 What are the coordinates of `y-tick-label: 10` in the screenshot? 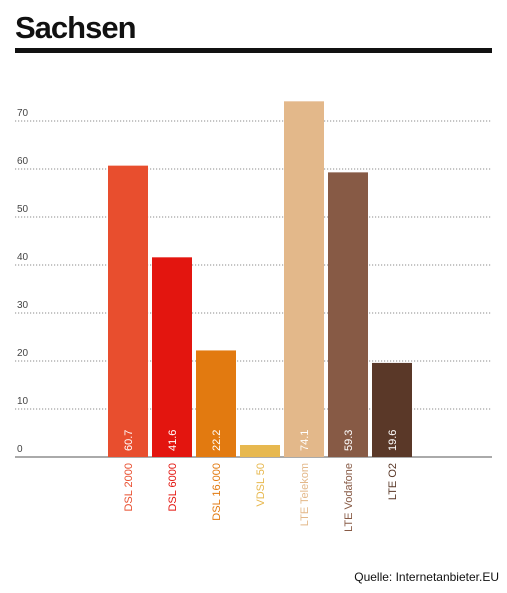 It's located at (23, 401).